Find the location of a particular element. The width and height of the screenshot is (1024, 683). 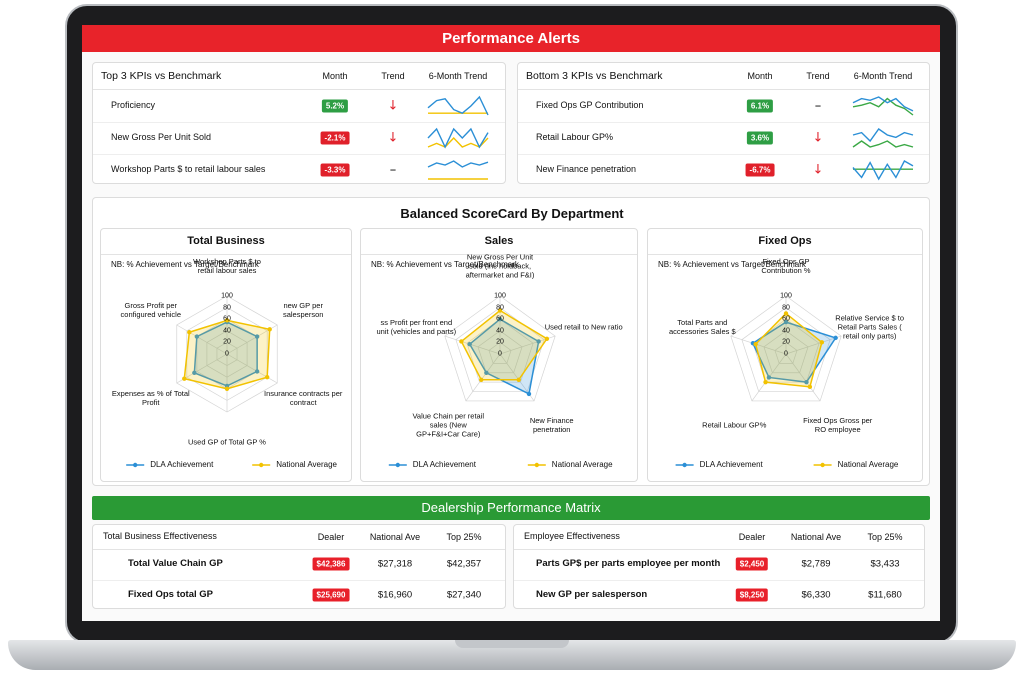

row-label: Fixed Ops total GP is located at coordinates (170, 594).